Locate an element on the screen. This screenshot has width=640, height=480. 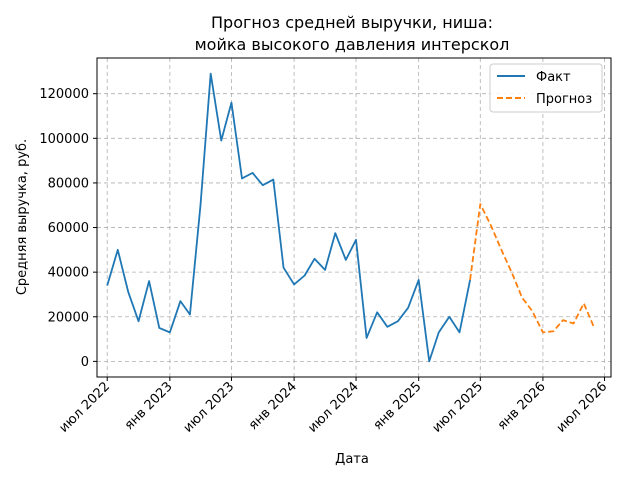
y-tick-label: 120000 is located at coordinates (64, 94).